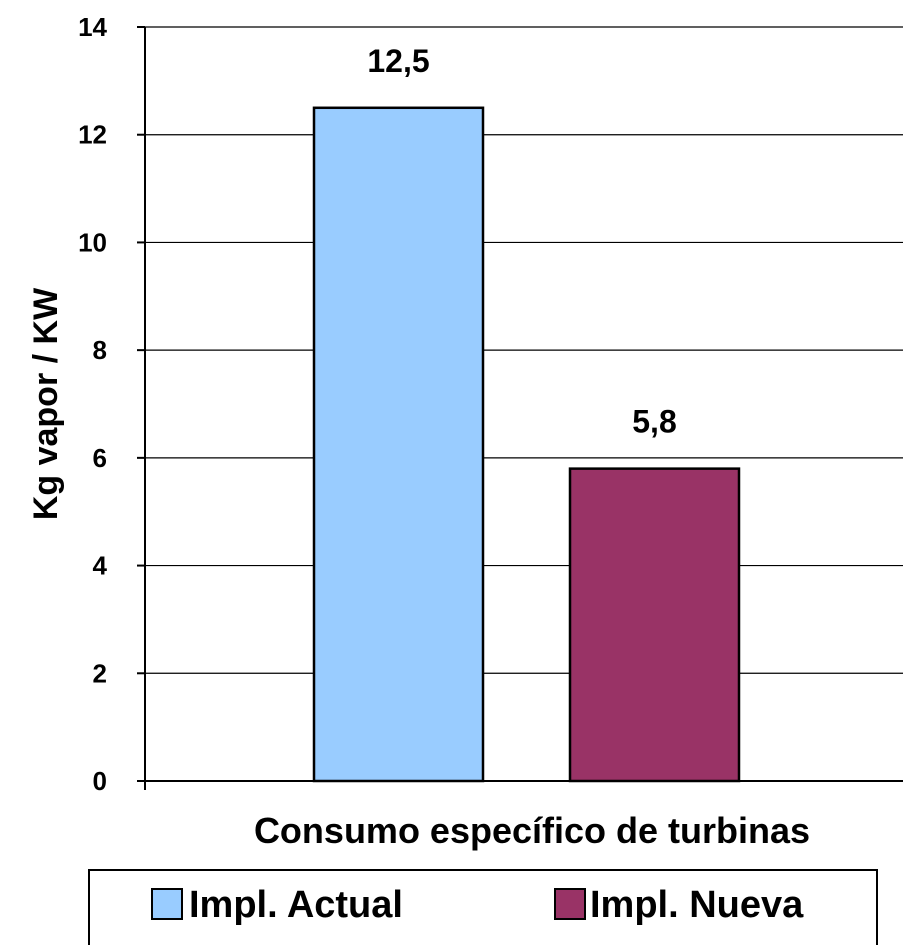  I want to click on y-tick-label: 12, so click(92, 135).